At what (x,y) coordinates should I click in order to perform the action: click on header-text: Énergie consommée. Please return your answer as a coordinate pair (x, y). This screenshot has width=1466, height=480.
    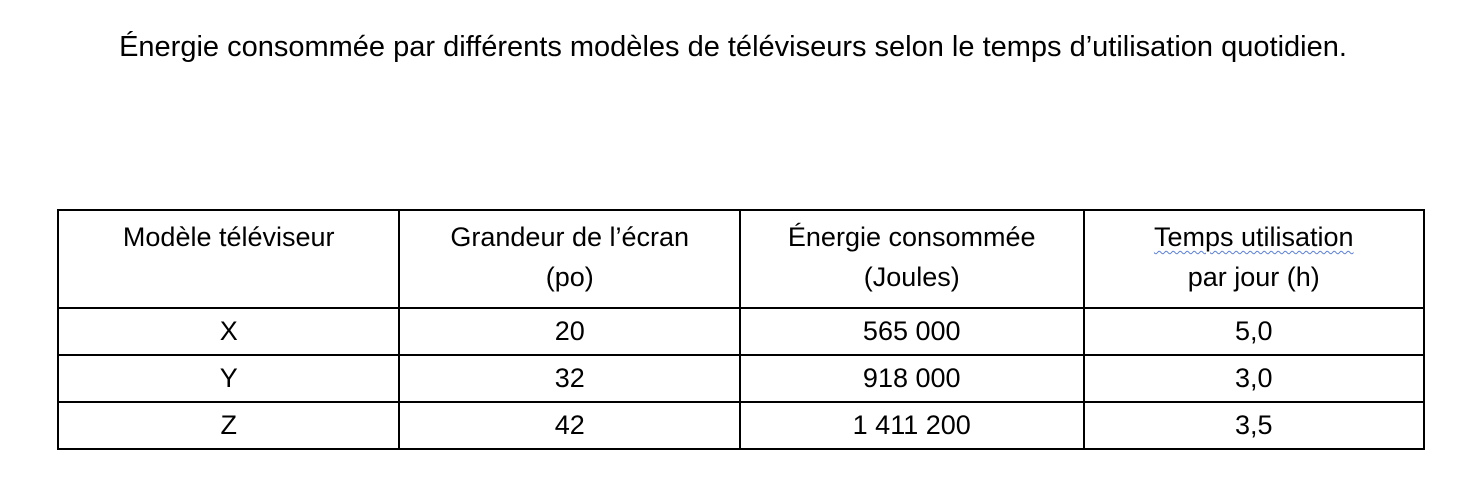
    Looking at the image, I should click on (911, 237).